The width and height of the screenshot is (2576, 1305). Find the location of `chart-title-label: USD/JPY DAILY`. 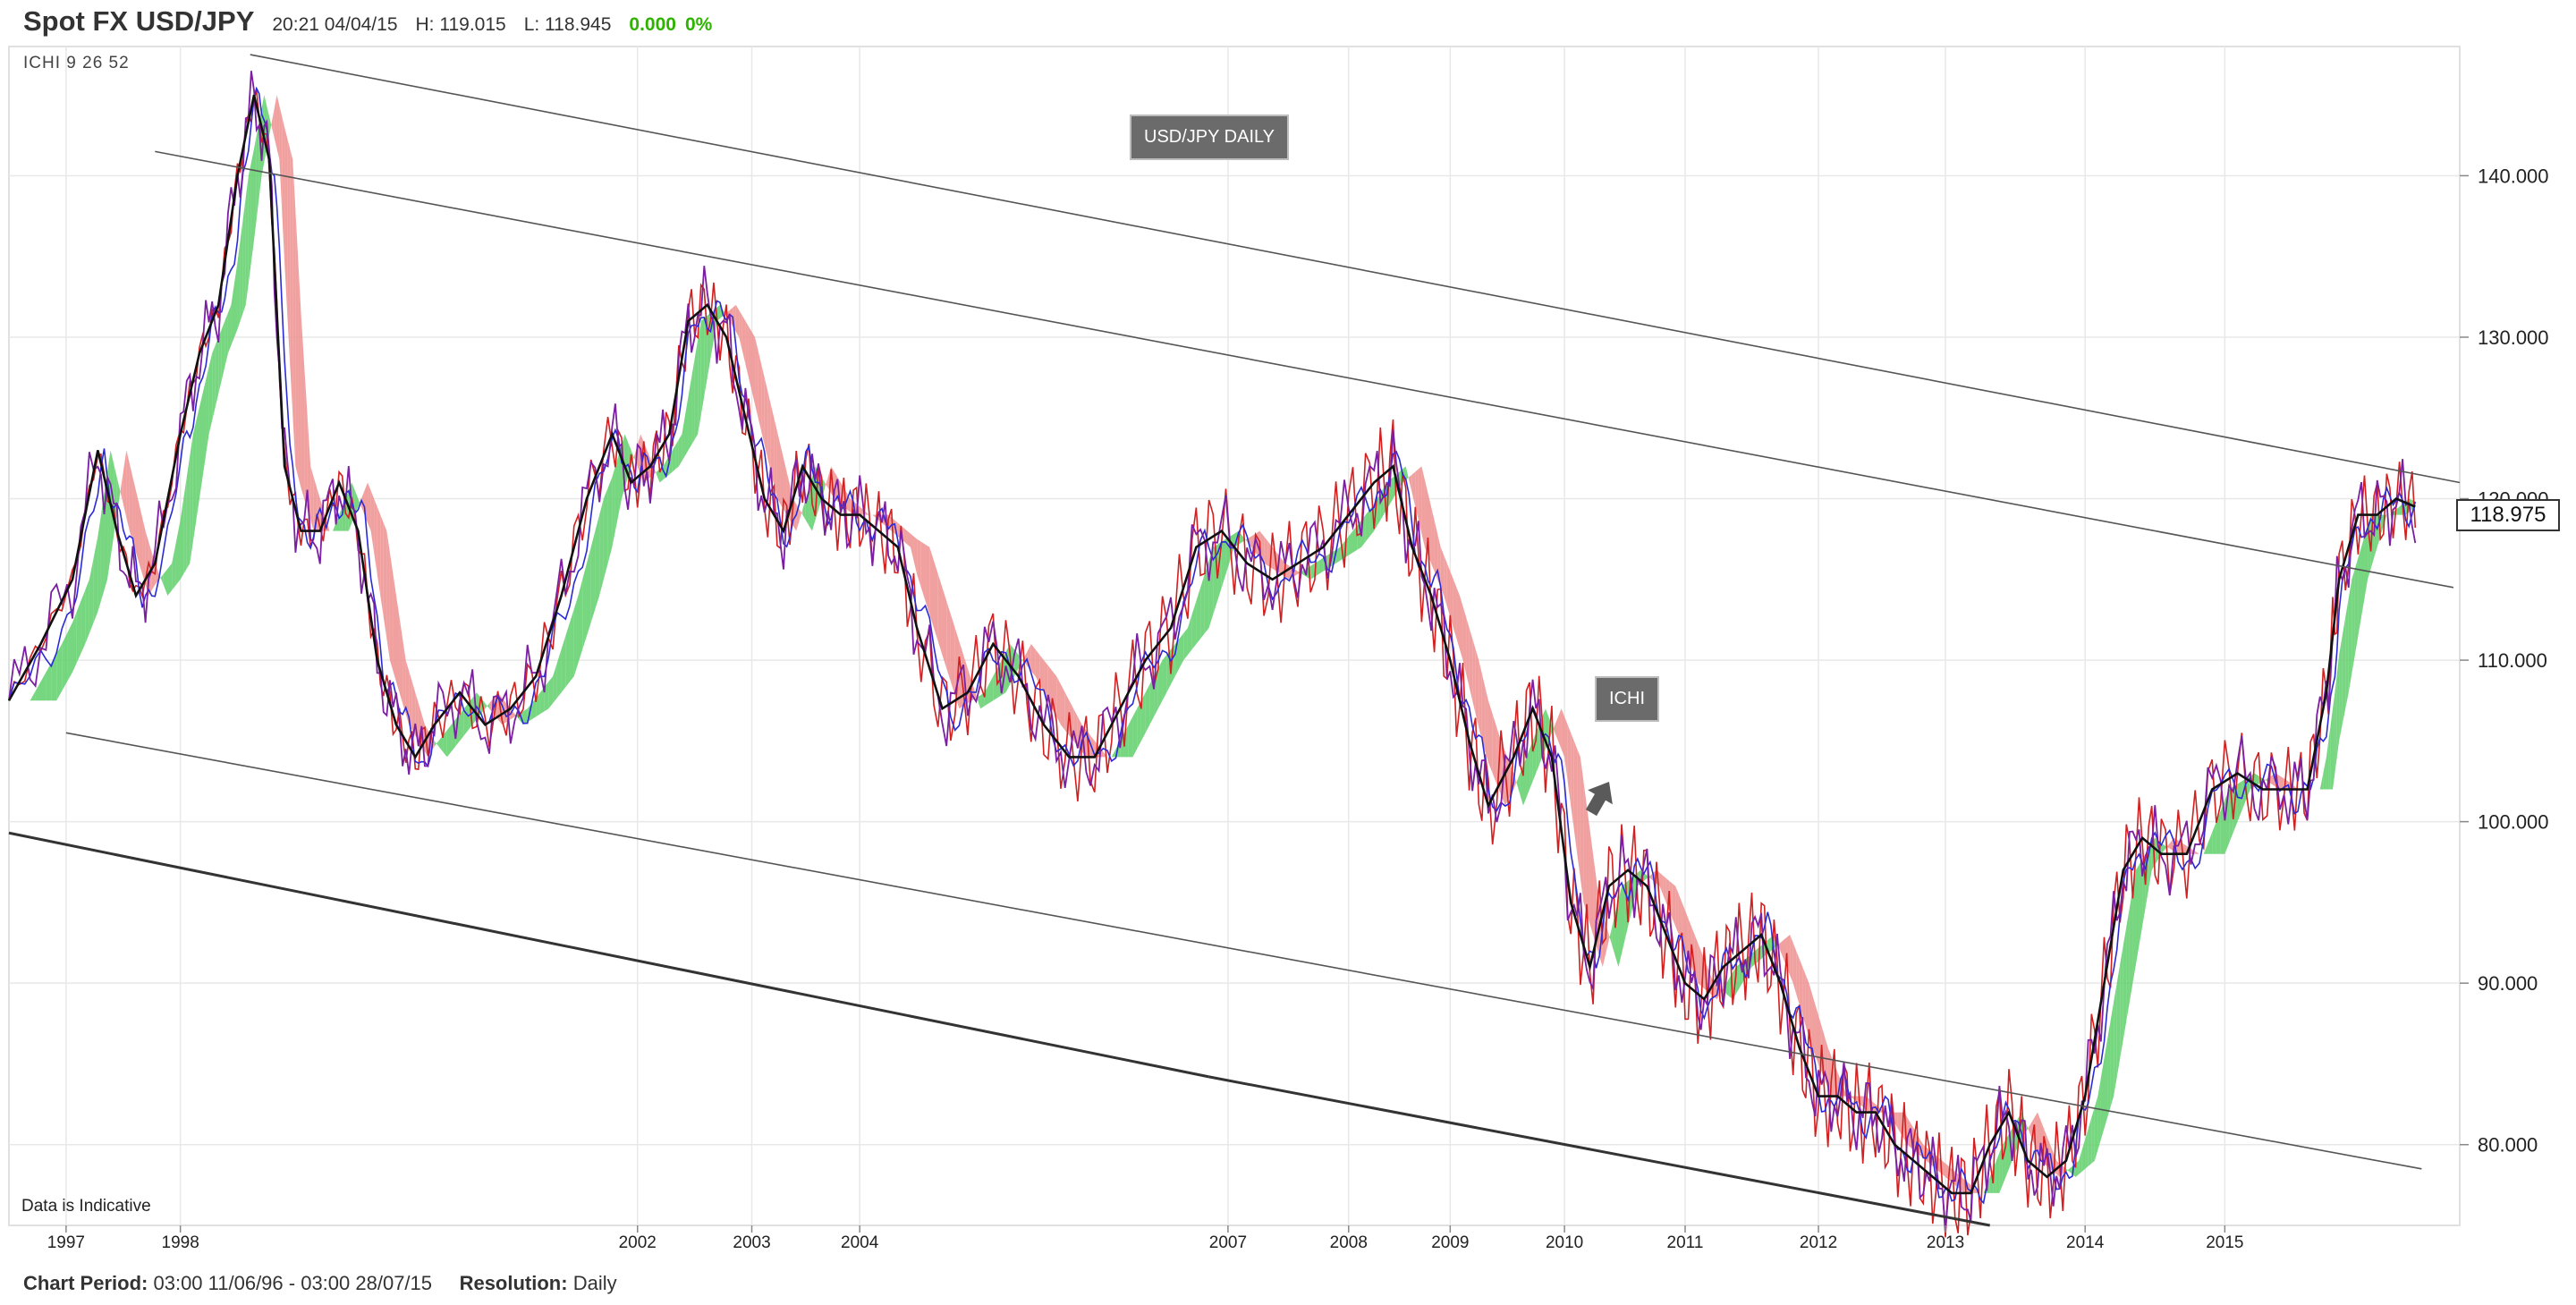

chart-title-label: USD/JPY DAILY is located at coordinates (1209, 137).